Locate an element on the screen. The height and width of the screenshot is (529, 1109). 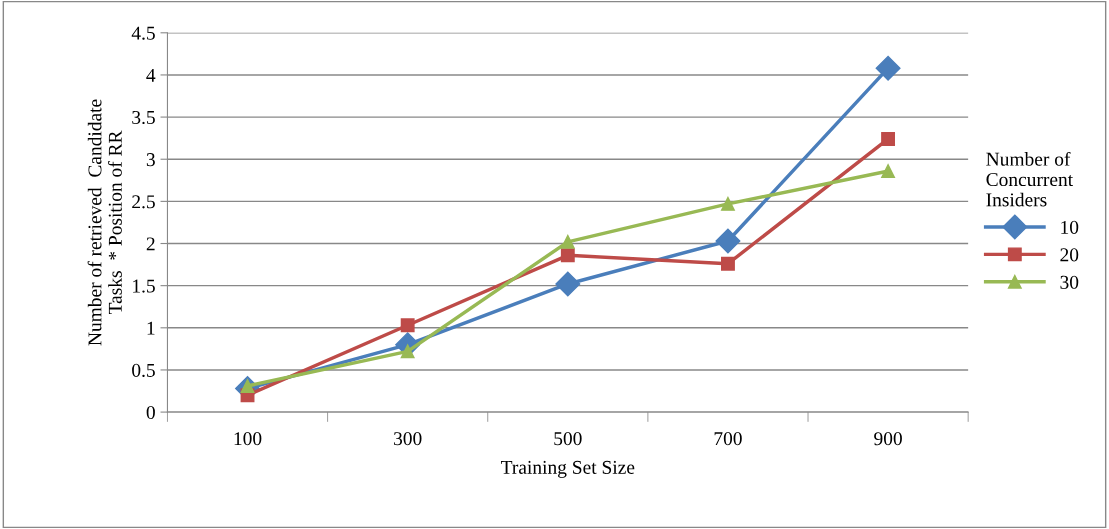
legend-label: 20 is located at coordinates (1069, 255).